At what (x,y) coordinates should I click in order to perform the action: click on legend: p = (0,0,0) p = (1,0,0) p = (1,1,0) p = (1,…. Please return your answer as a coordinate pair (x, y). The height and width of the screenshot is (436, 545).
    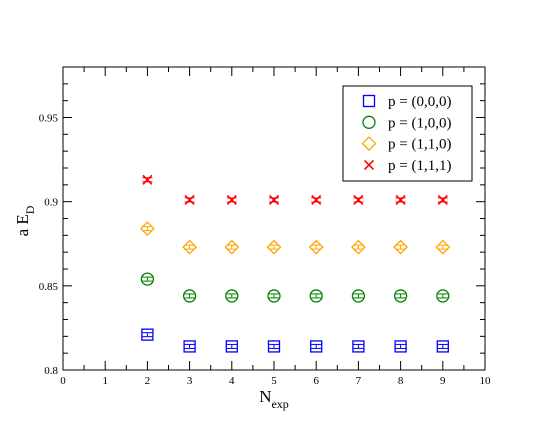
    Looking at the image, I should click on (407, 133).